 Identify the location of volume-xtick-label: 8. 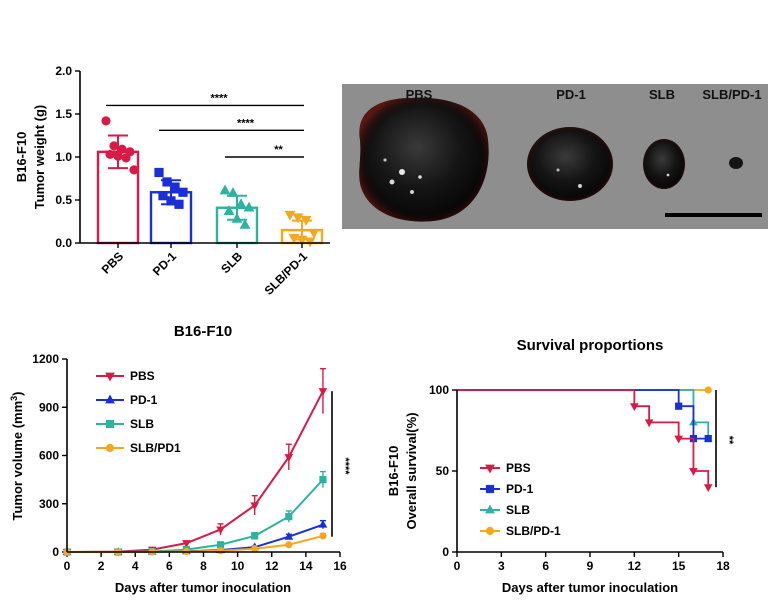
(203, 566).